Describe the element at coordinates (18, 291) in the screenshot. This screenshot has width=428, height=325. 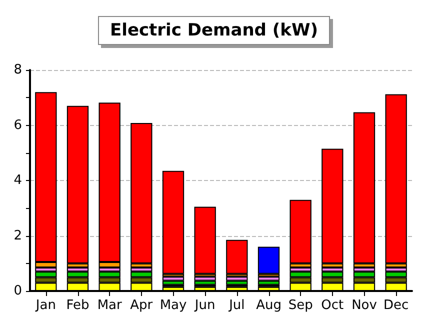
I see `y-tick-label: 0` at that location.